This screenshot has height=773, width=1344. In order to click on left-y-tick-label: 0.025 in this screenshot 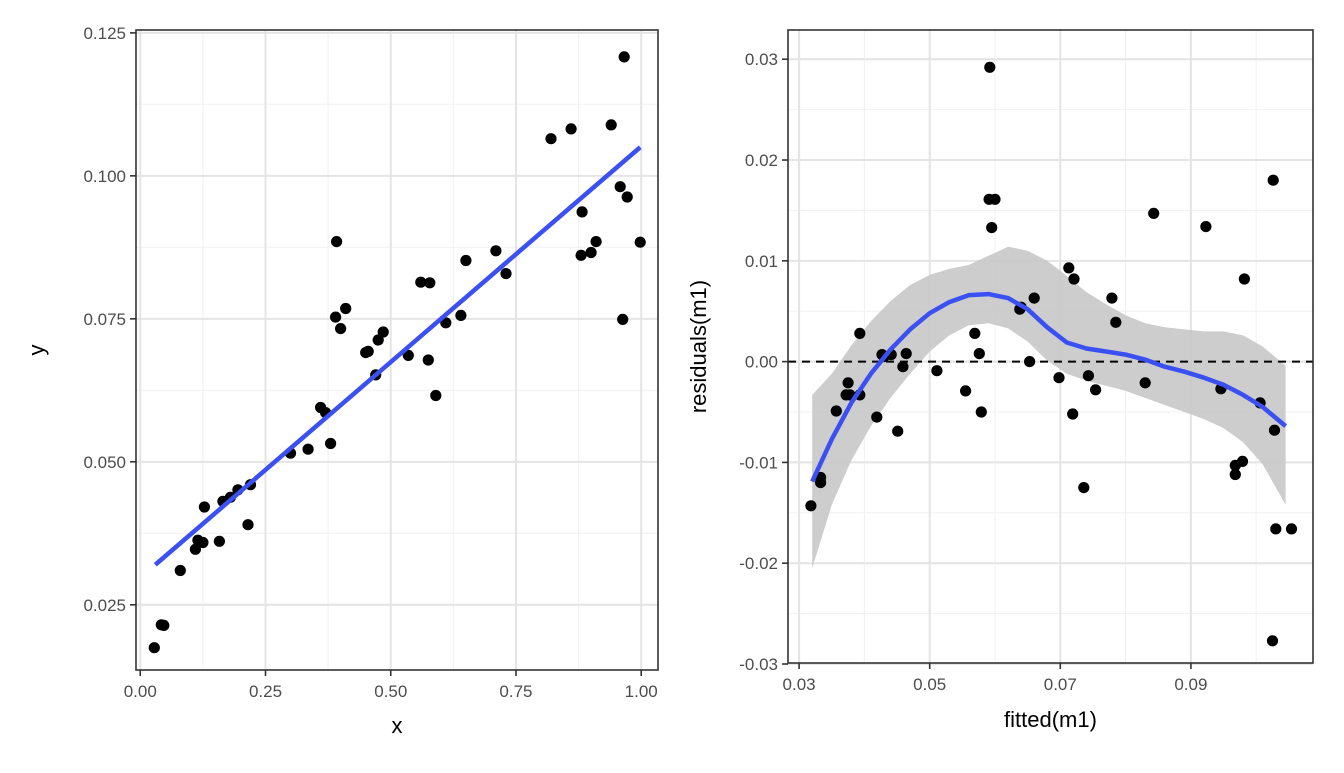, I will do `click(104, 605)`.